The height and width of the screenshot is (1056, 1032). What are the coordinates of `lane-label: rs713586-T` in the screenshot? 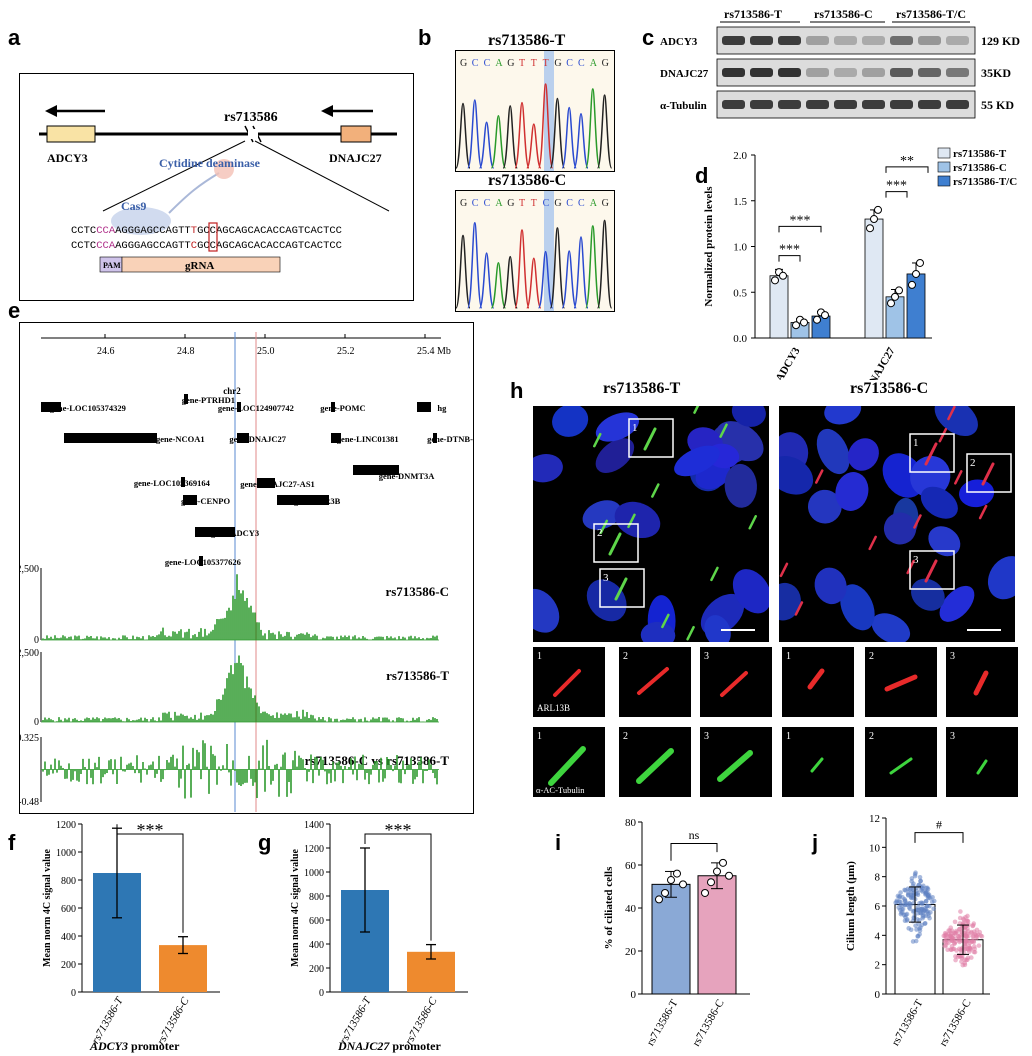 It's located at (753, 14).